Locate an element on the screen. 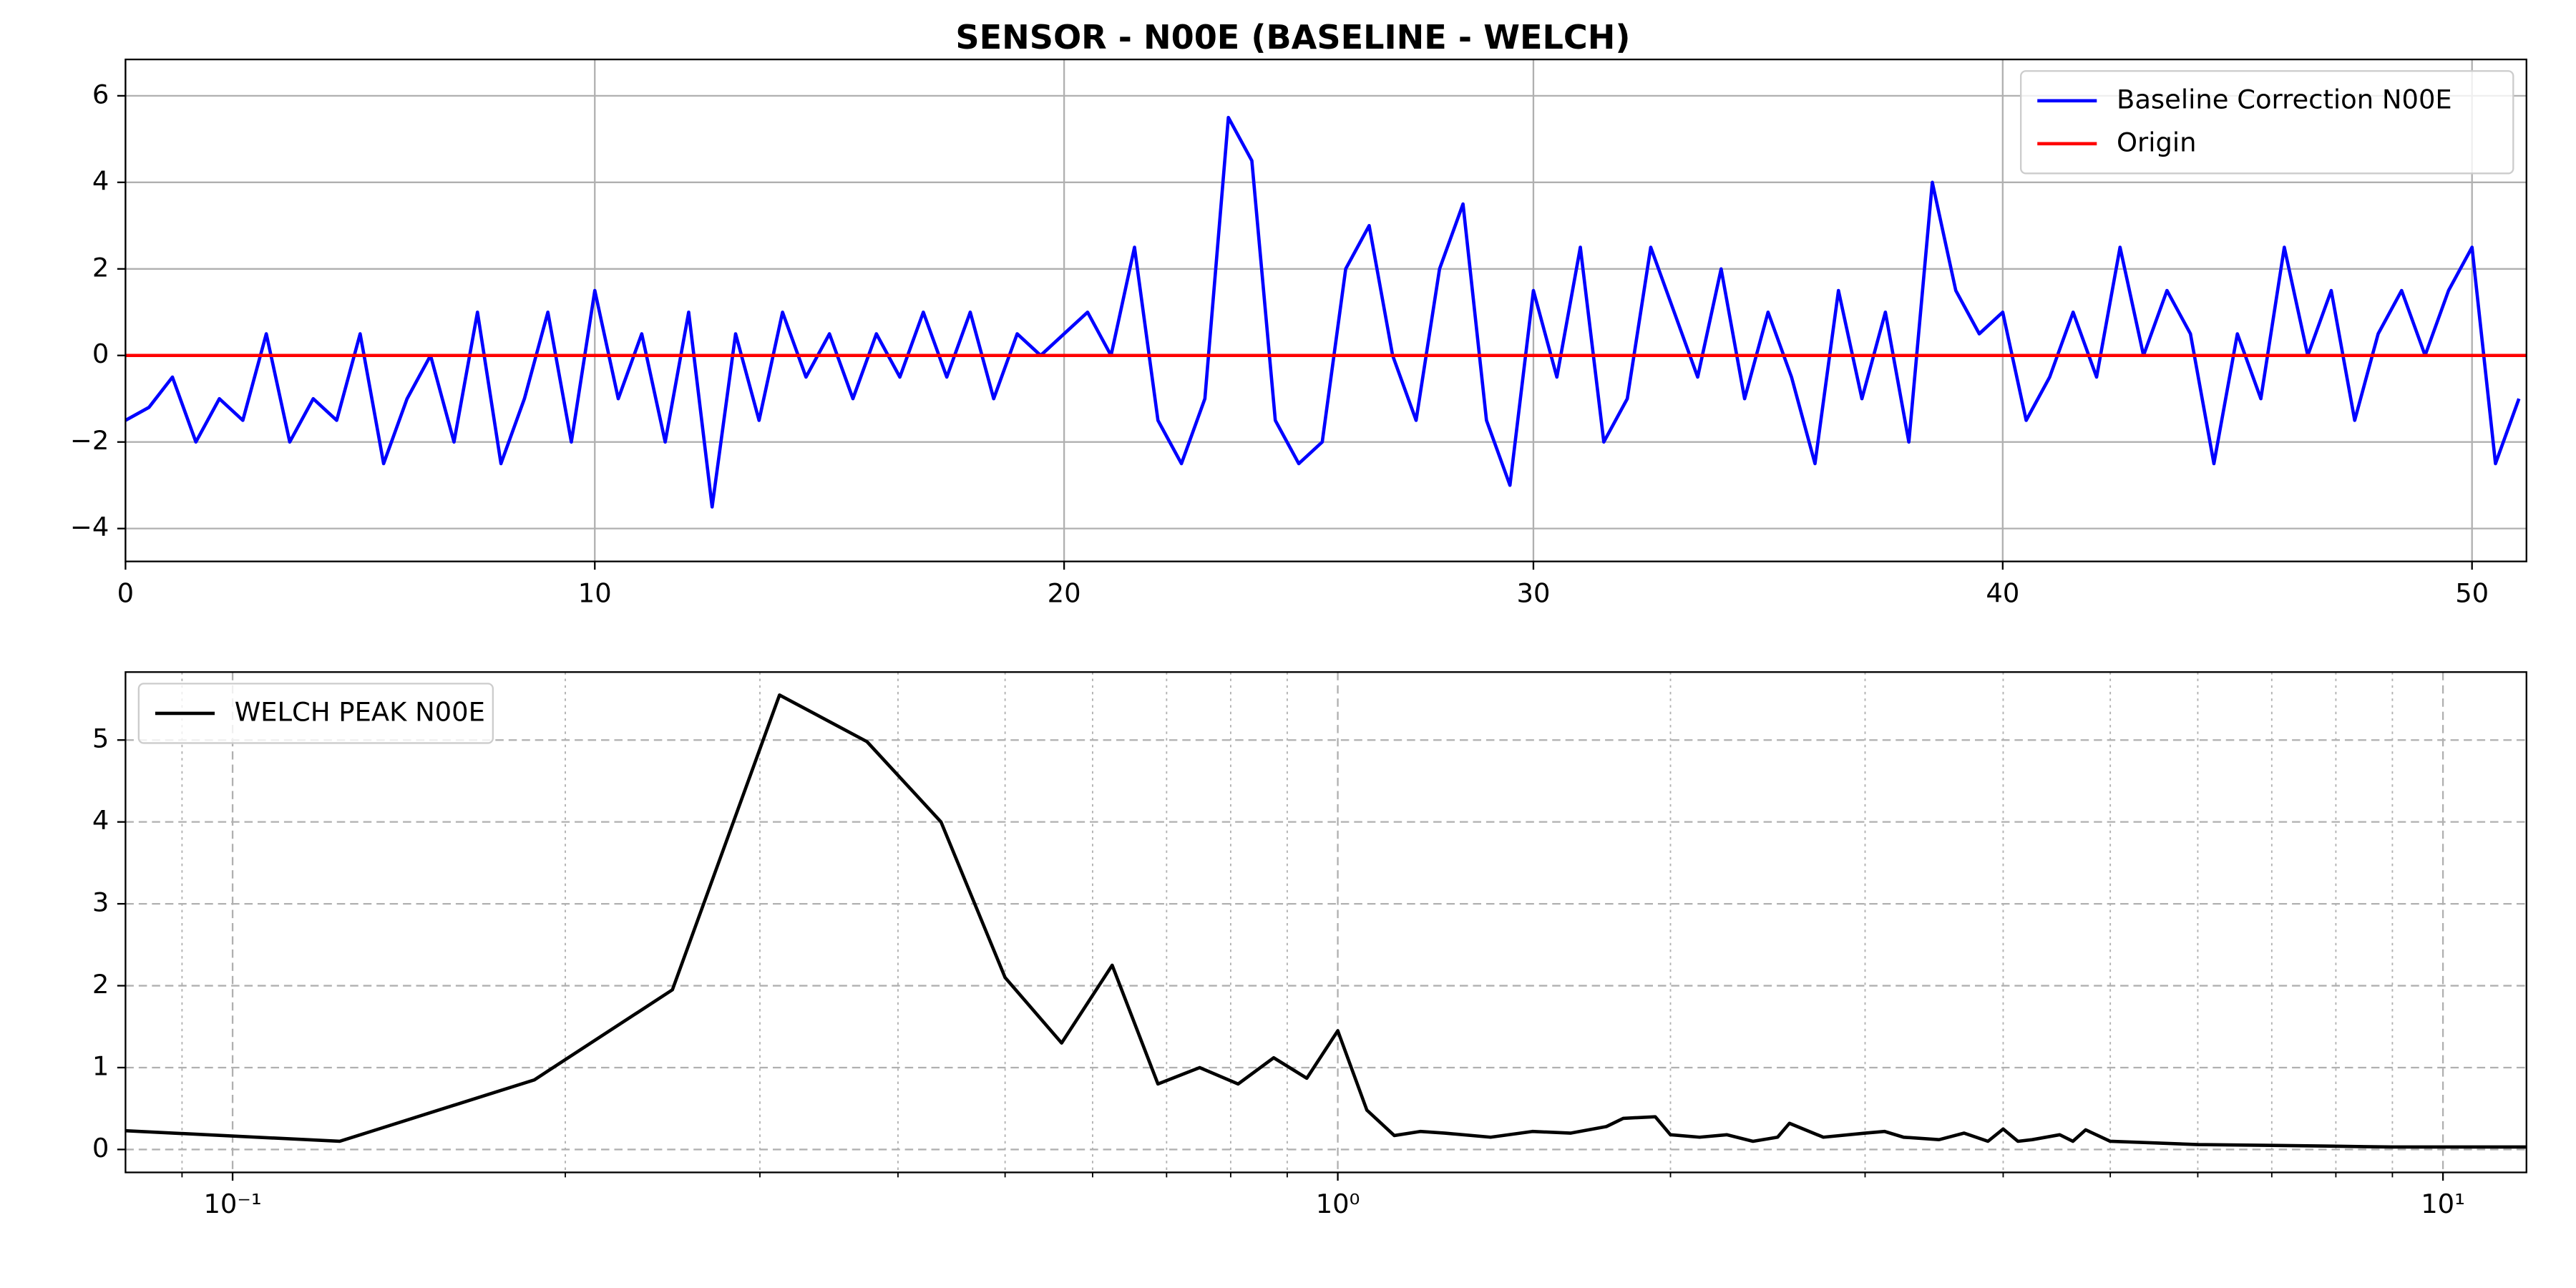 This screenshot has width=2576, height=1288. x-tick-label: 40 is located at coordinates (2002, 592).